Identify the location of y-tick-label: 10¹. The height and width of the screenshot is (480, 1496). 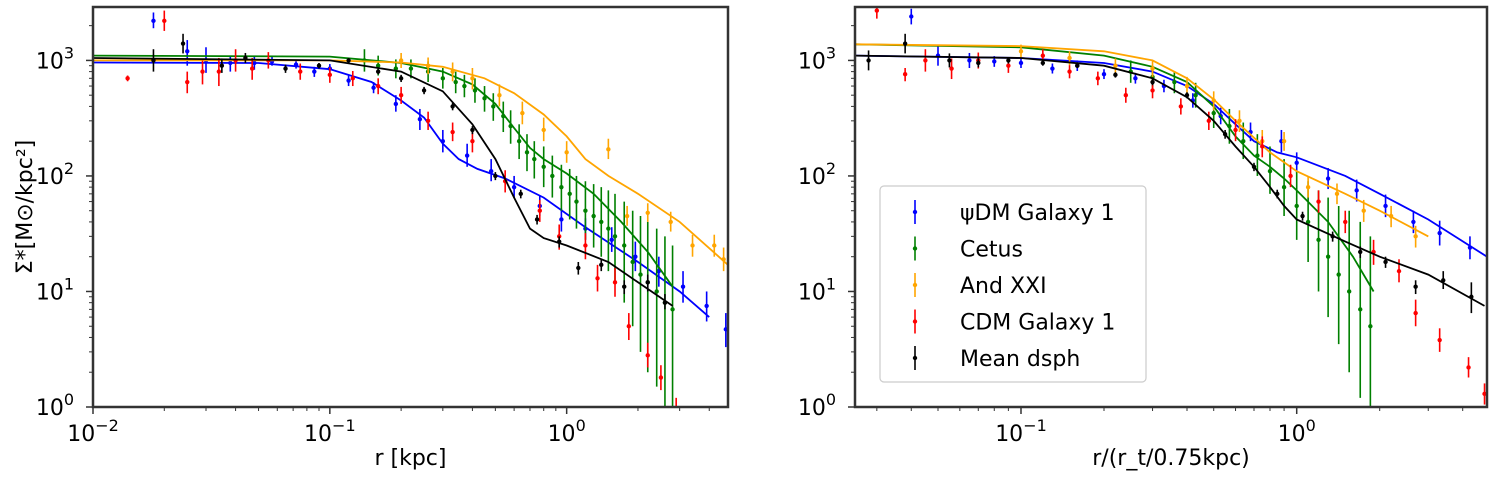
(55, 289).